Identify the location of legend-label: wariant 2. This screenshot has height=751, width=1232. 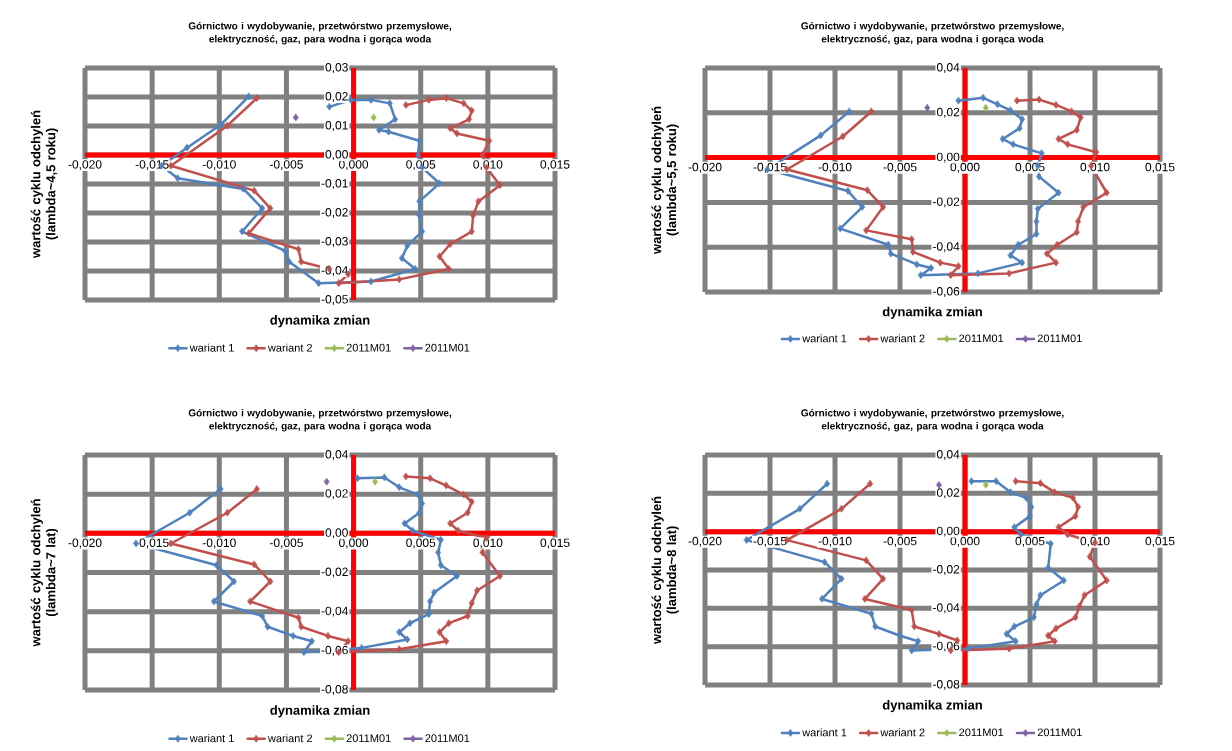
(290, 347).